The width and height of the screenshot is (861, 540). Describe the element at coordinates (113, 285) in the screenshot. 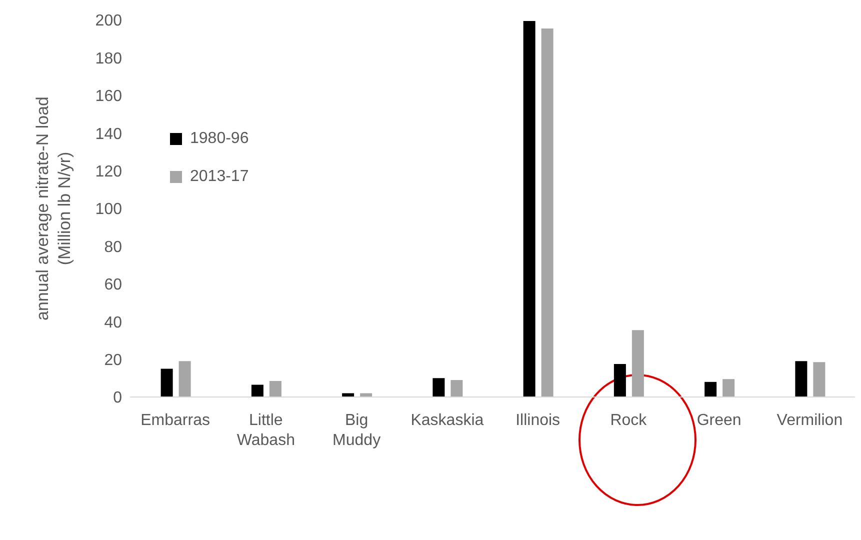

I see `y-tick-label: 60` at that location.